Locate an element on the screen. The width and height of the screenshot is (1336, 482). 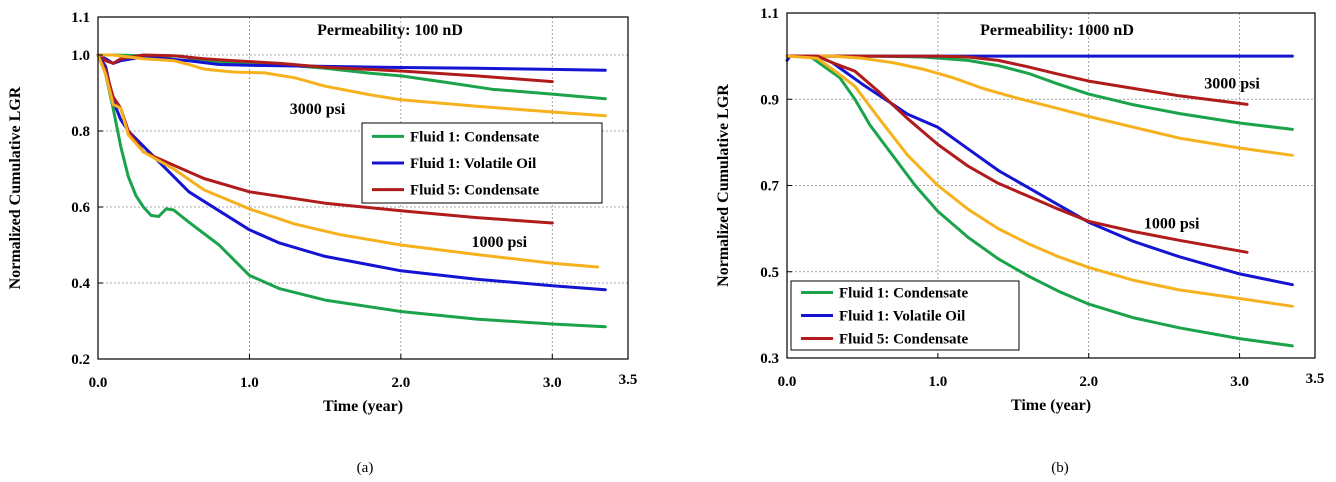
y-tick-label: 0.4 is located at coordinates (80, 284).